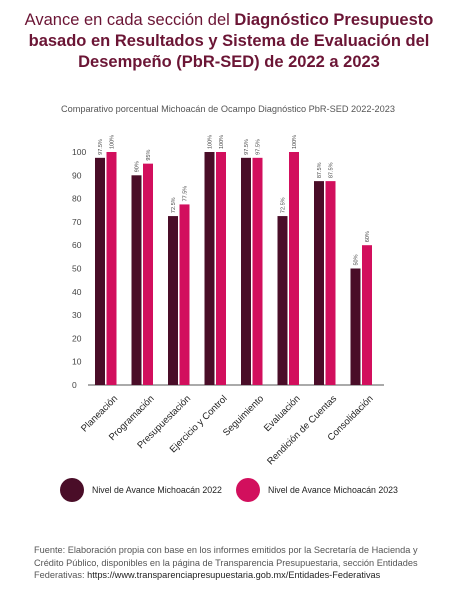 The height and width of the screenshot is (600, 456). I want to click on y-tick-label: 50, so click(77, 269).